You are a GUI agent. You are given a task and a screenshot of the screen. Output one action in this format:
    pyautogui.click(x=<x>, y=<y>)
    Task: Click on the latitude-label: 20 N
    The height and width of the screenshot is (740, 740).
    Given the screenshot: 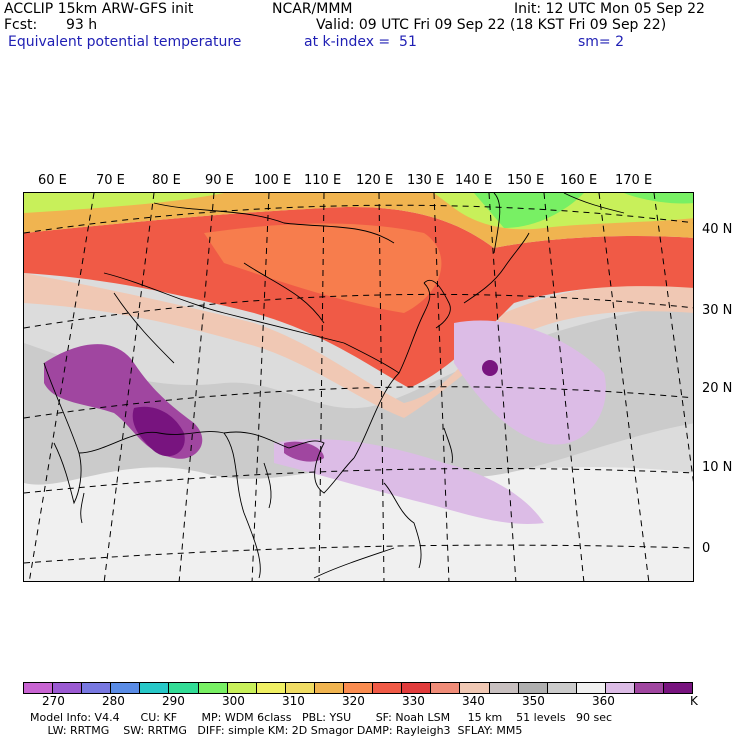 What is the action you would take?
    pyautogui.click(x=717, y=388)
    